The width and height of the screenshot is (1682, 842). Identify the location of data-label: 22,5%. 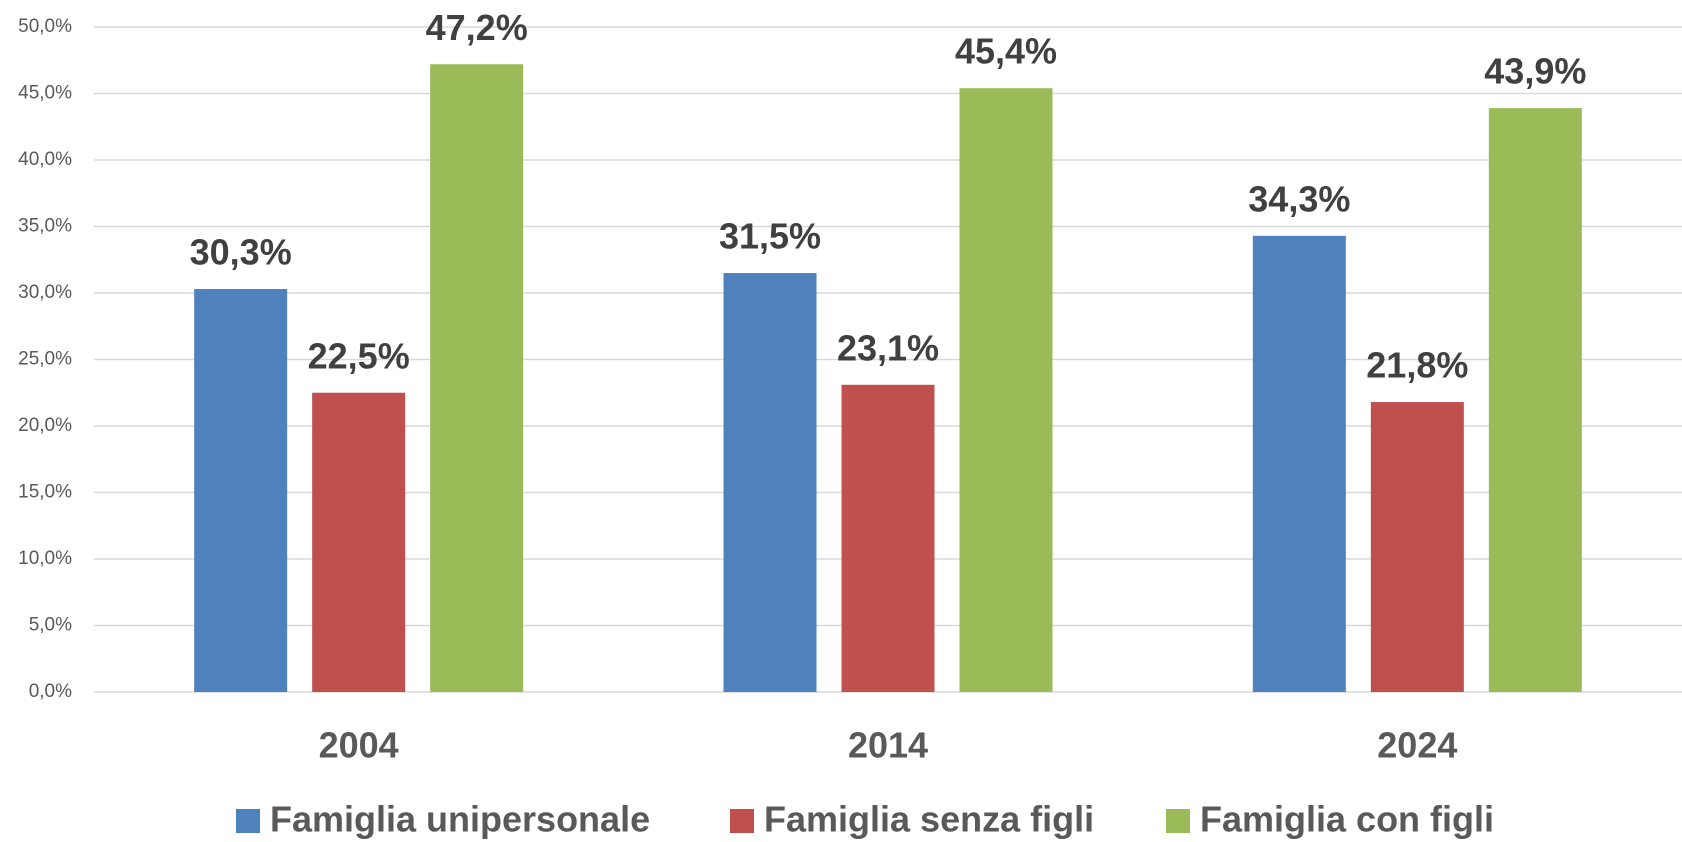
(359, 355).